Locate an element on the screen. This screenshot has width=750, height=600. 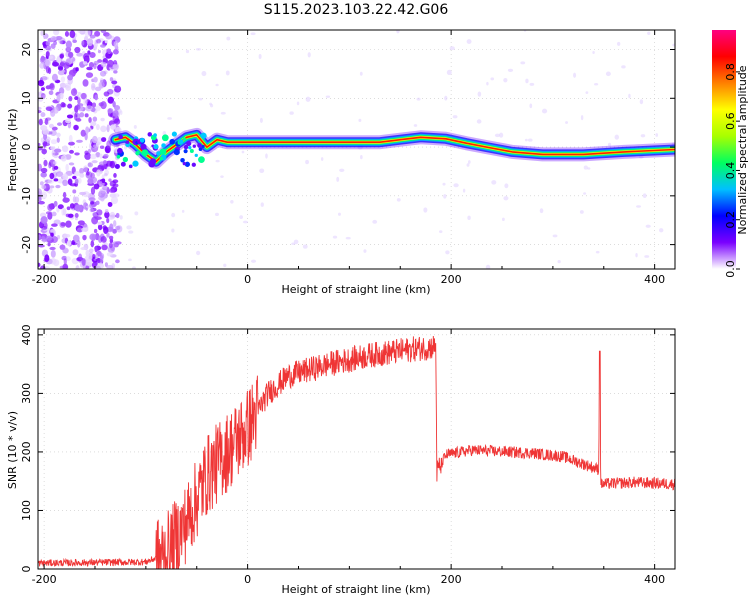
spectrogram-xtick-label: -200 is located at coordinates (44, 279).